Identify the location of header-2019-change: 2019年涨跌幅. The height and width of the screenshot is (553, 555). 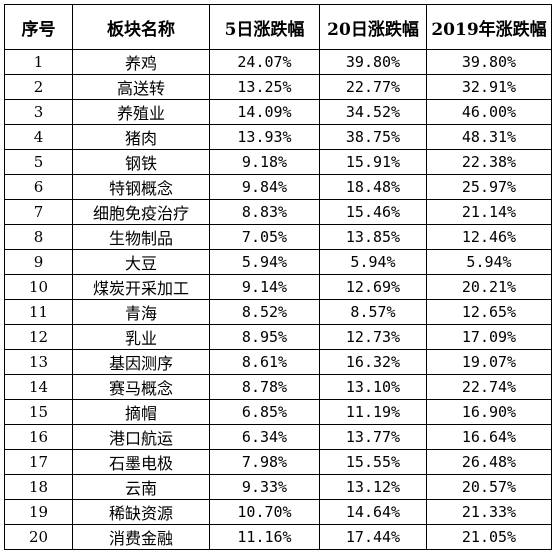
(489, 27).